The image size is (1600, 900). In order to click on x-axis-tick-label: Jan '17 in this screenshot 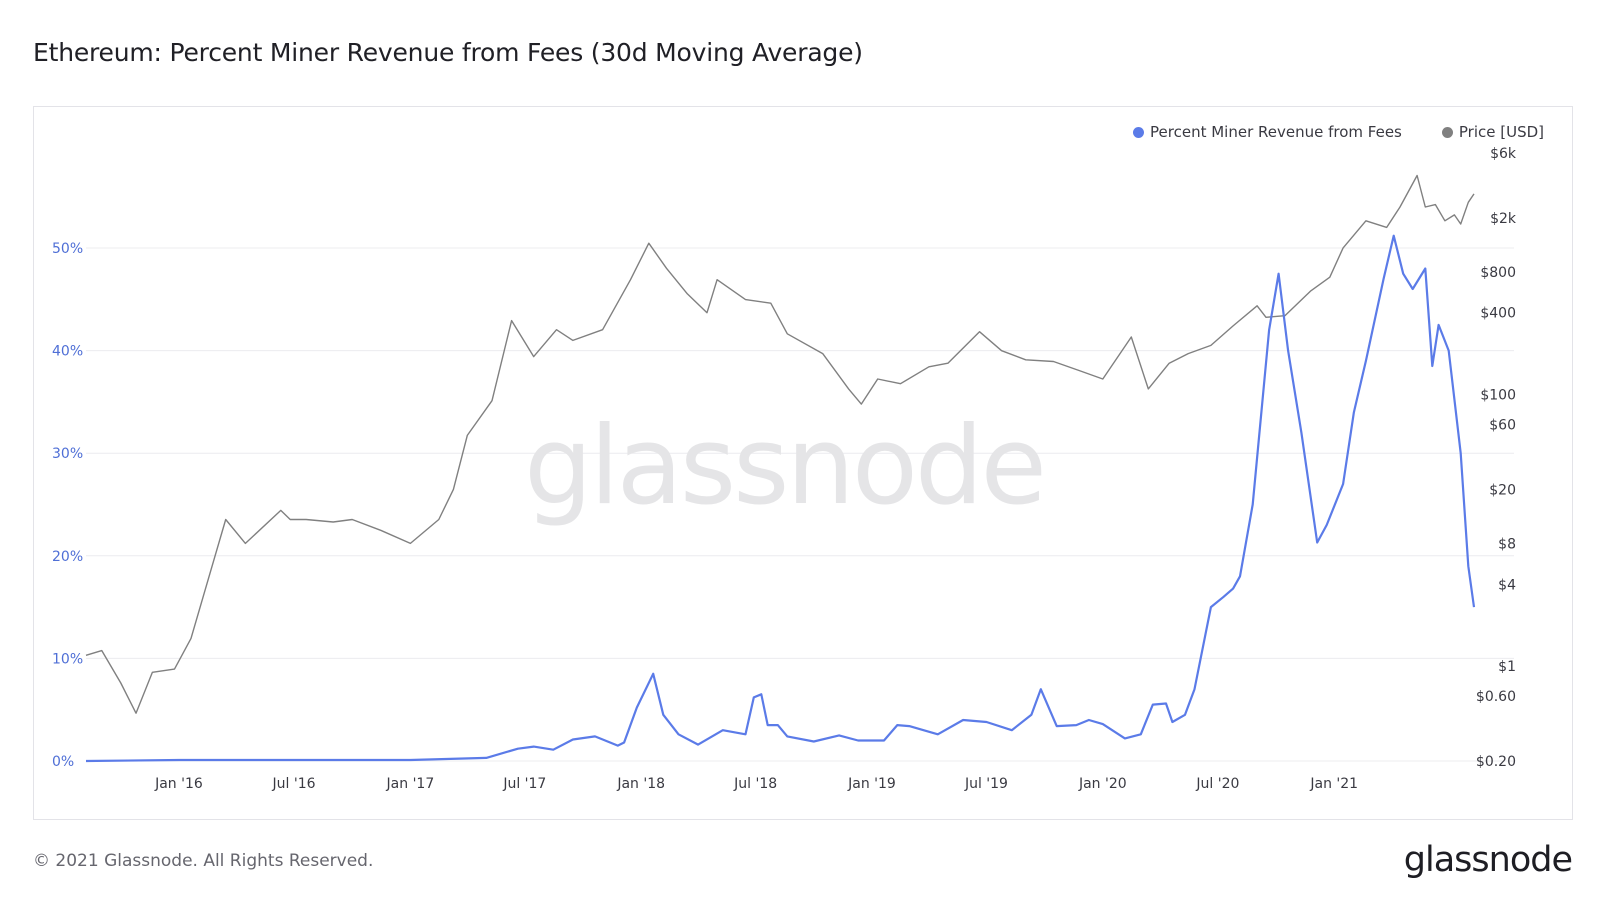, I will do `click(410, 784)`.